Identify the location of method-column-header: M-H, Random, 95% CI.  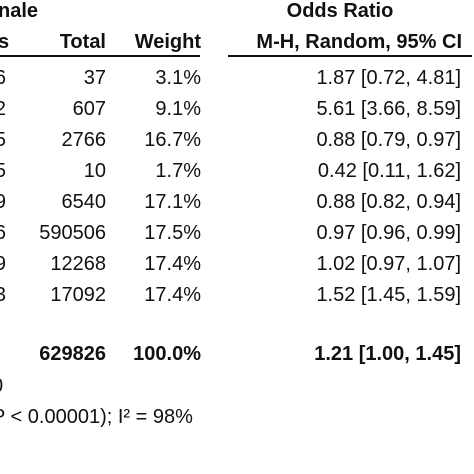
(359, 42).